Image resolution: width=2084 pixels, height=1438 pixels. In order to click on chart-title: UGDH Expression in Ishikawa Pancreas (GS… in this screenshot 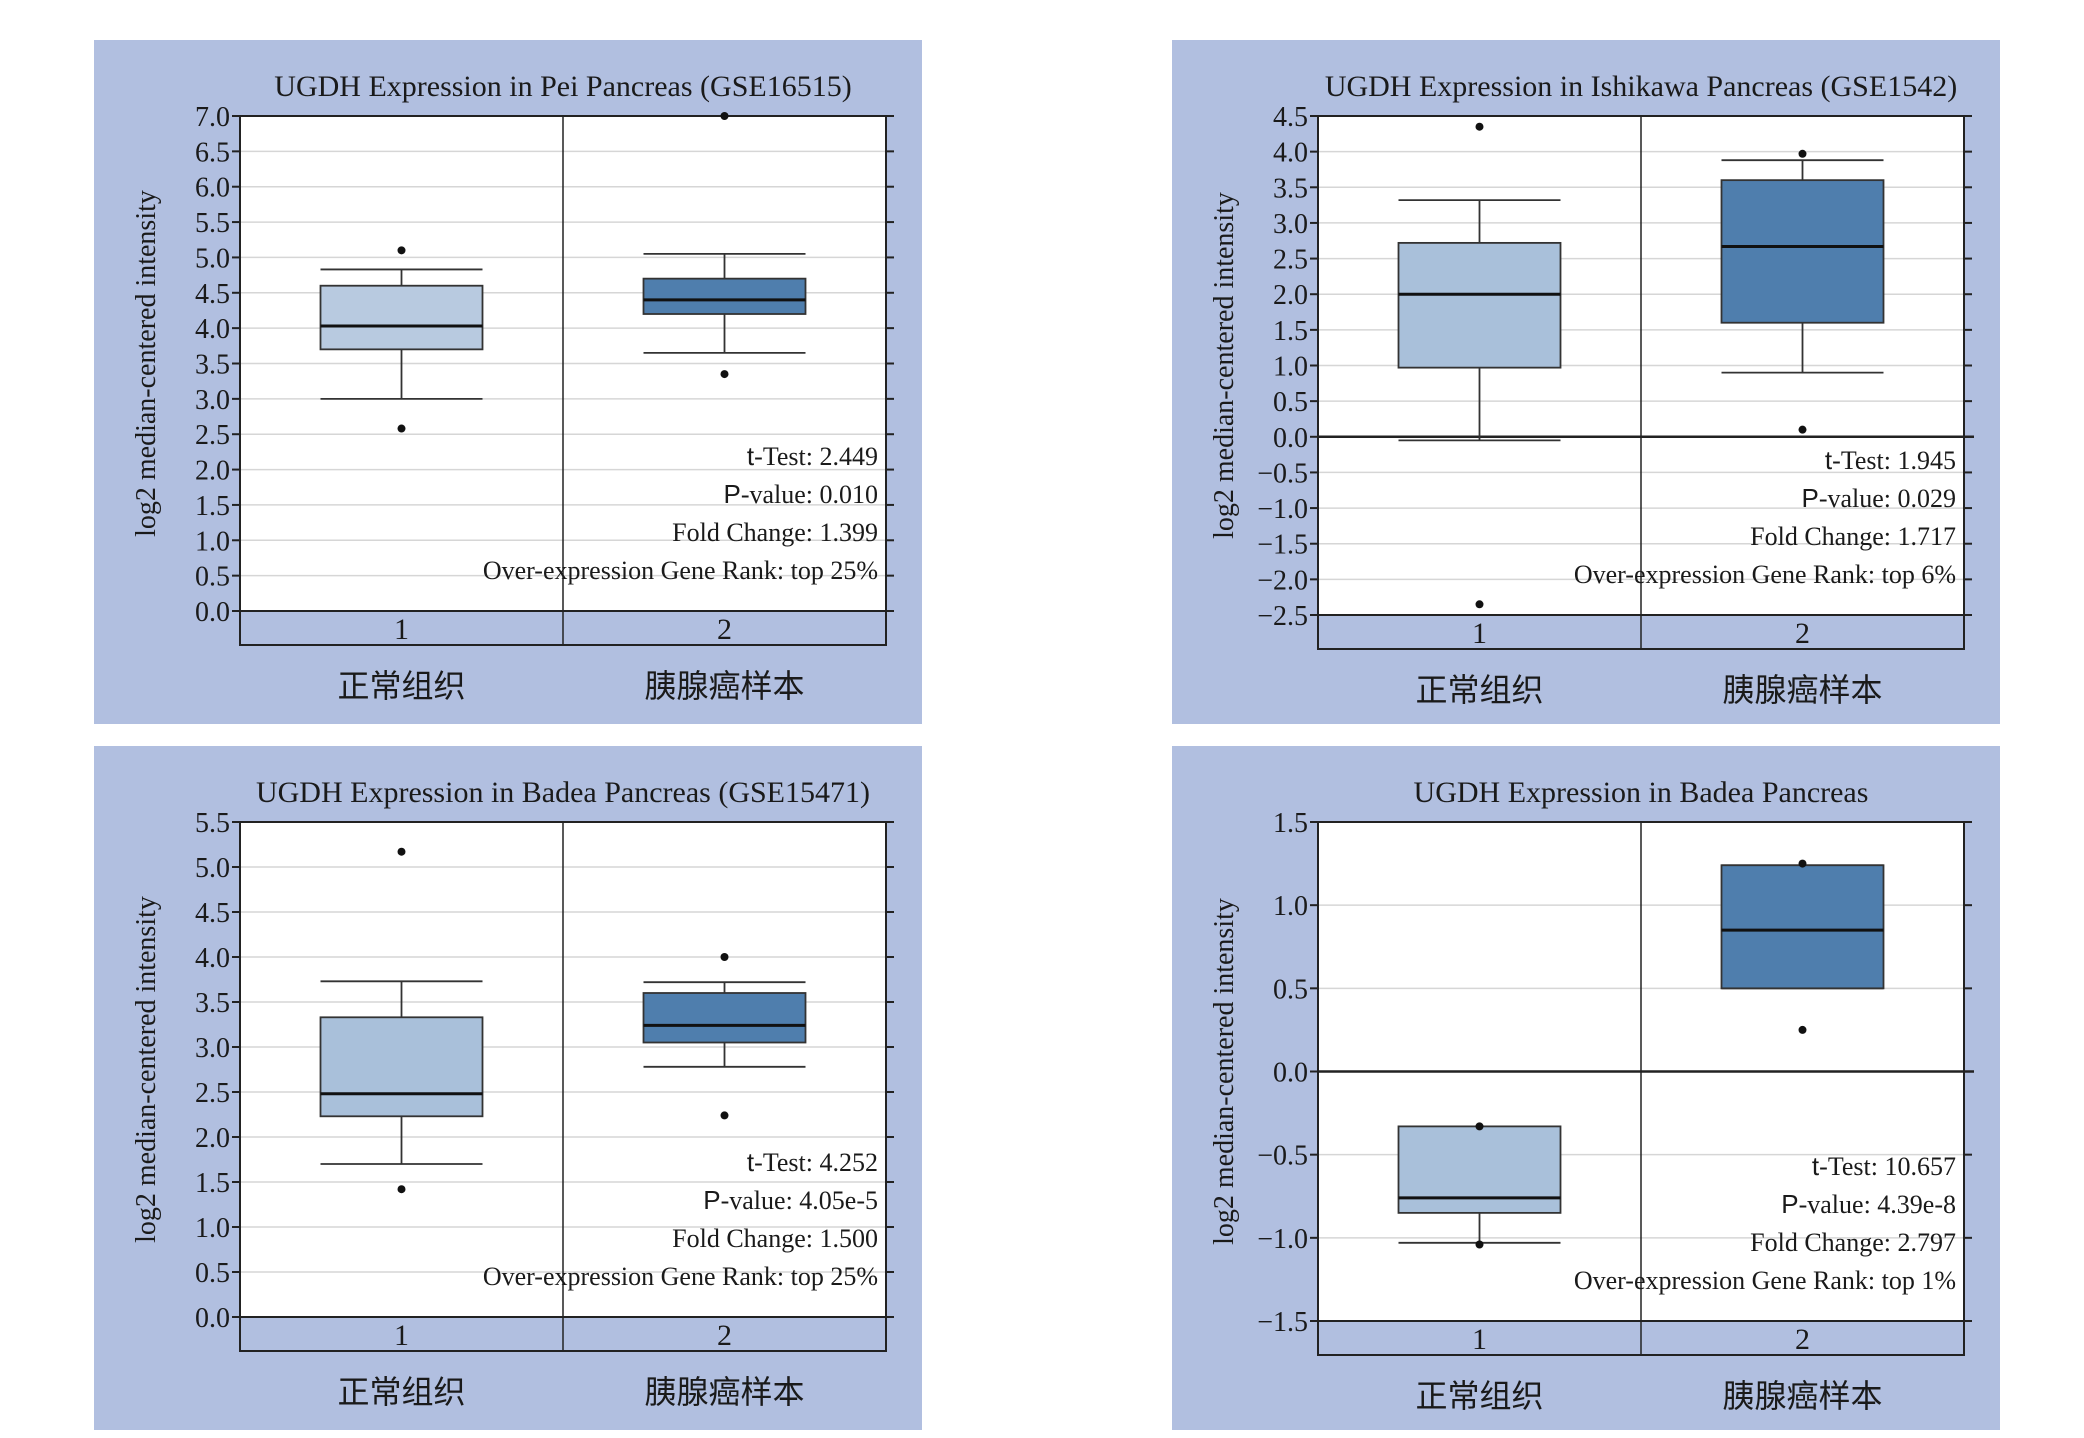, I will do `click(1641, 86)`.